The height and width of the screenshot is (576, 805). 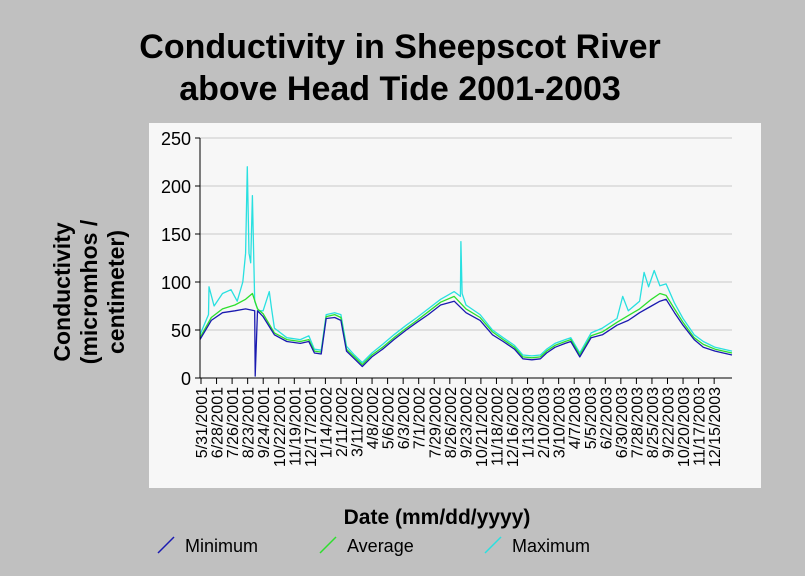 What do you see at coordinates (451, 422) in the screenshot?
I see `x-tick-label: 8/26/2002` at bounding box center [451, 422].